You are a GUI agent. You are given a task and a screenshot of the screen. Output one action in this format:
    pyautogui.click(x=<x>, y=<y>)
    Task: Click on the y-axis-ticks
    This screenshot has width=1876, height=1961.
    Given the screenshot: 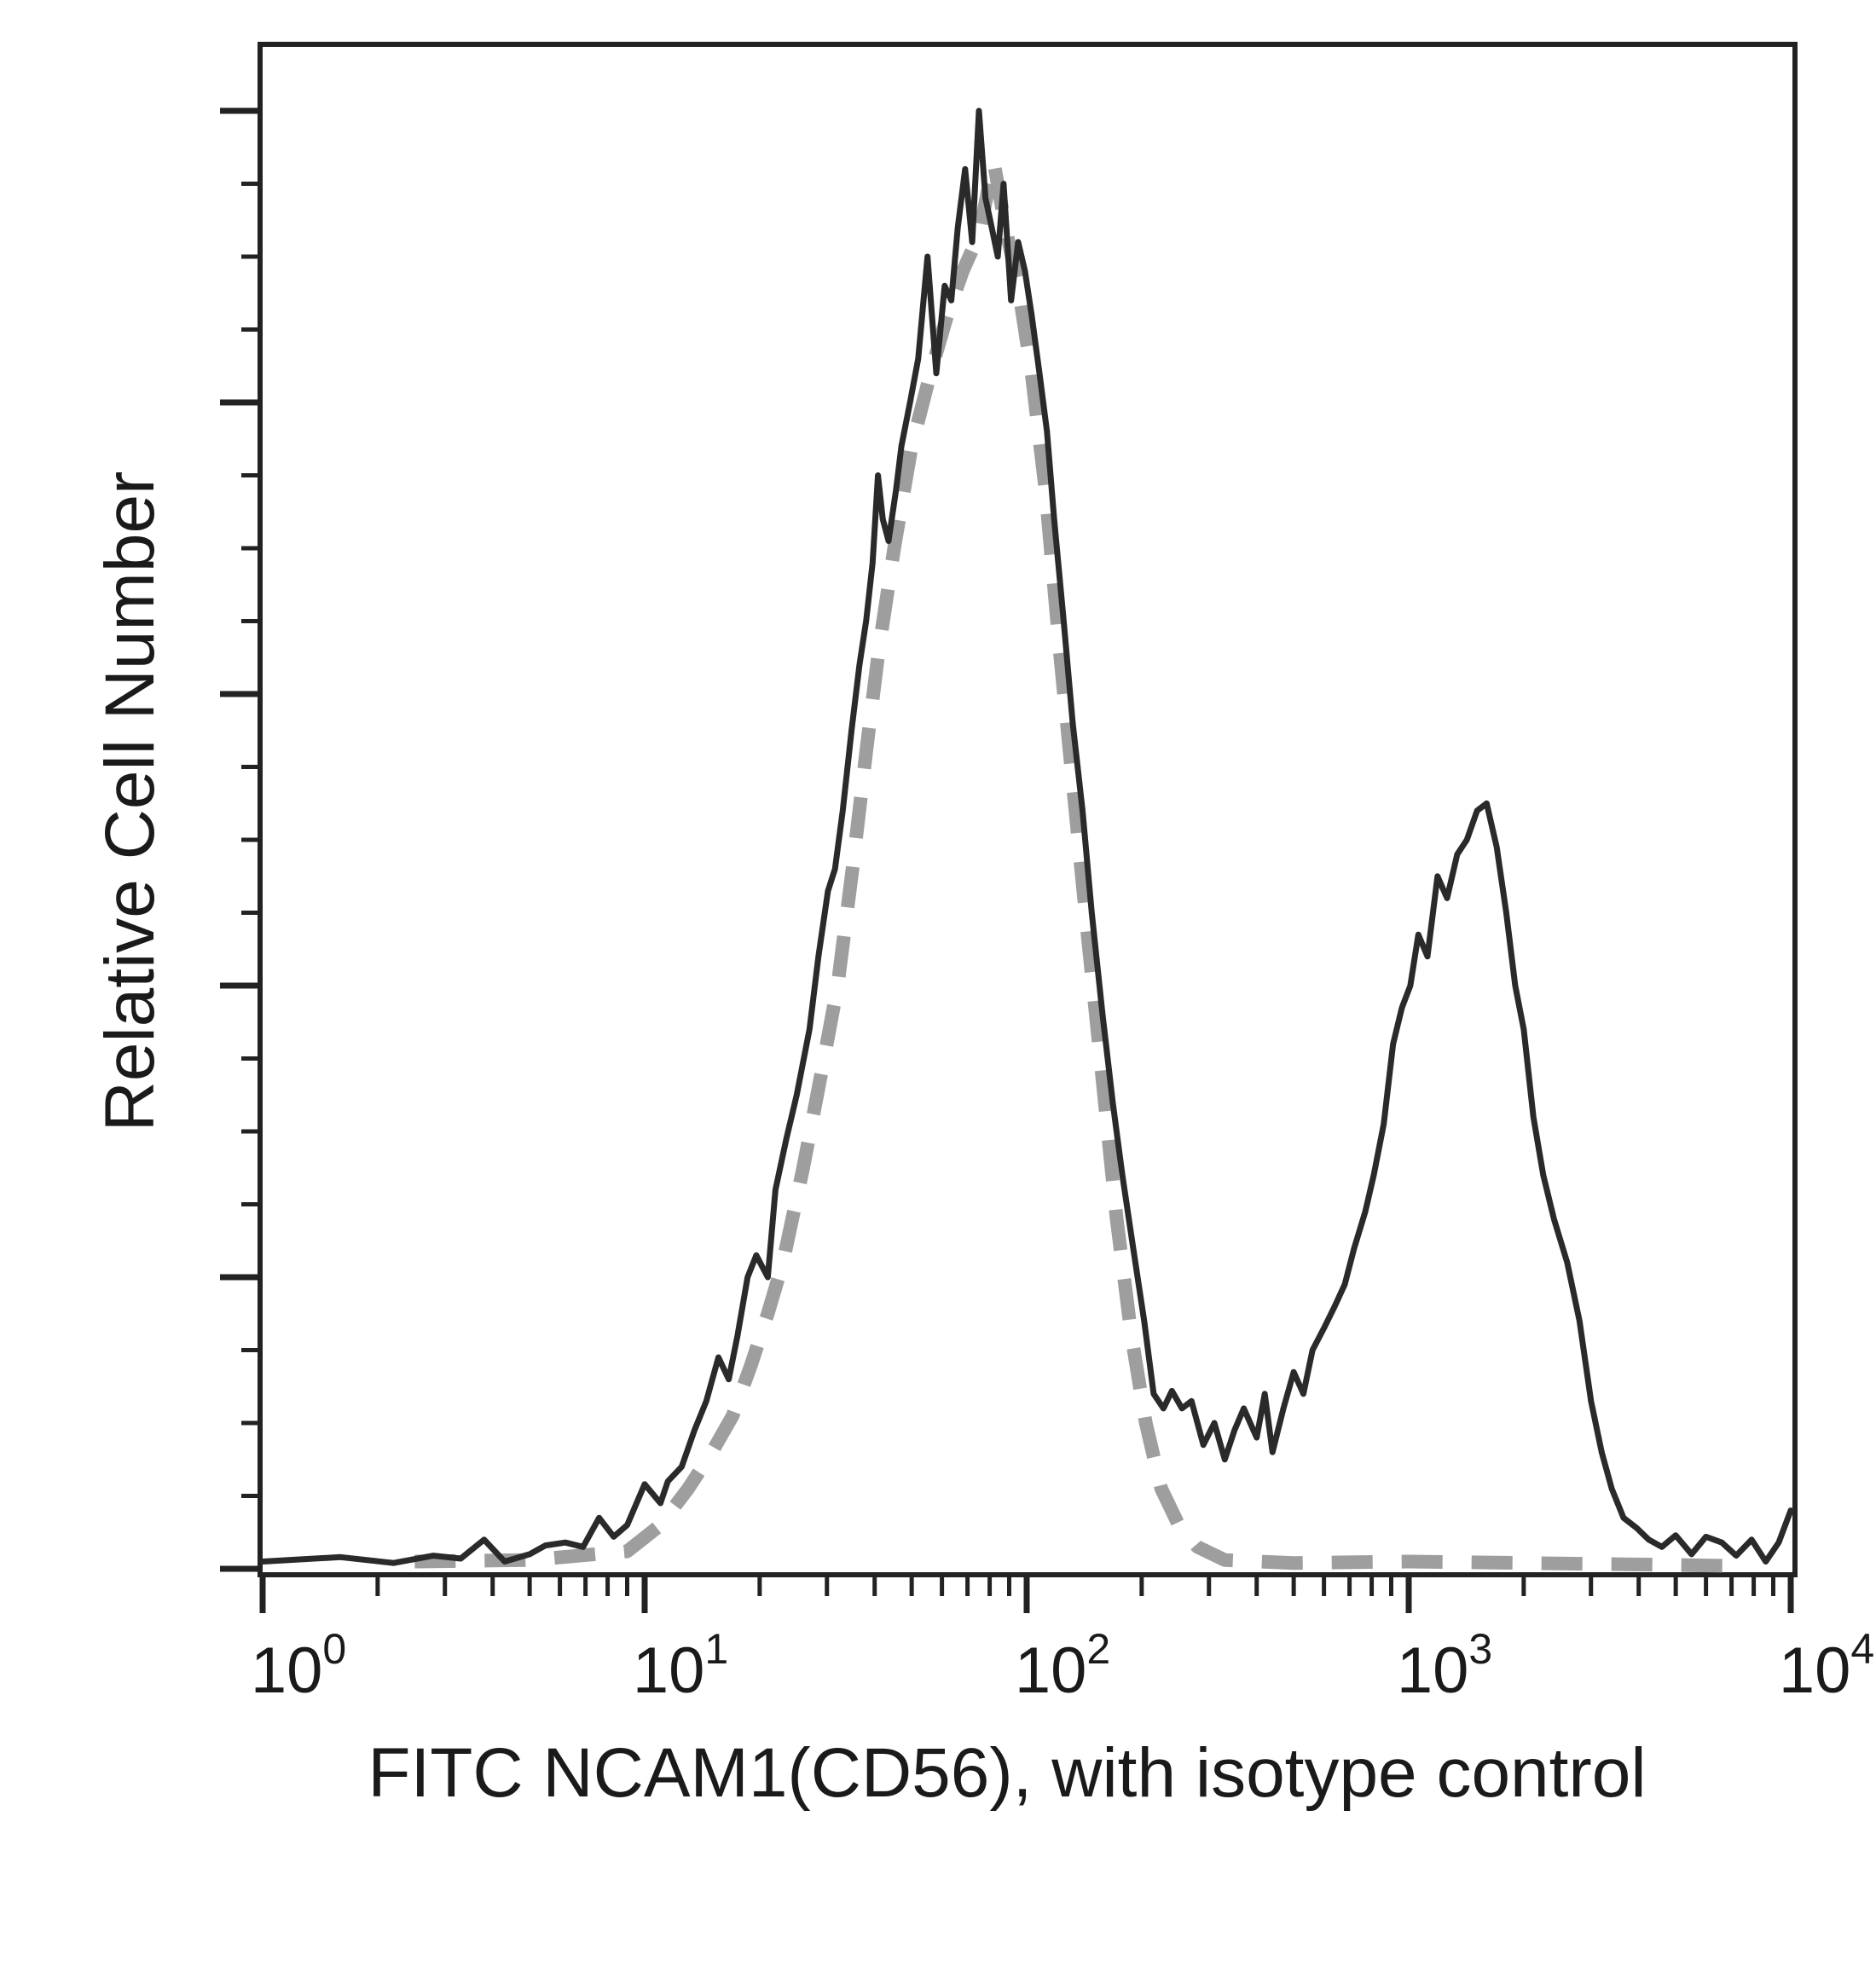 What is the action you would take?
    pyautogui.click(x=240, y=839)
    